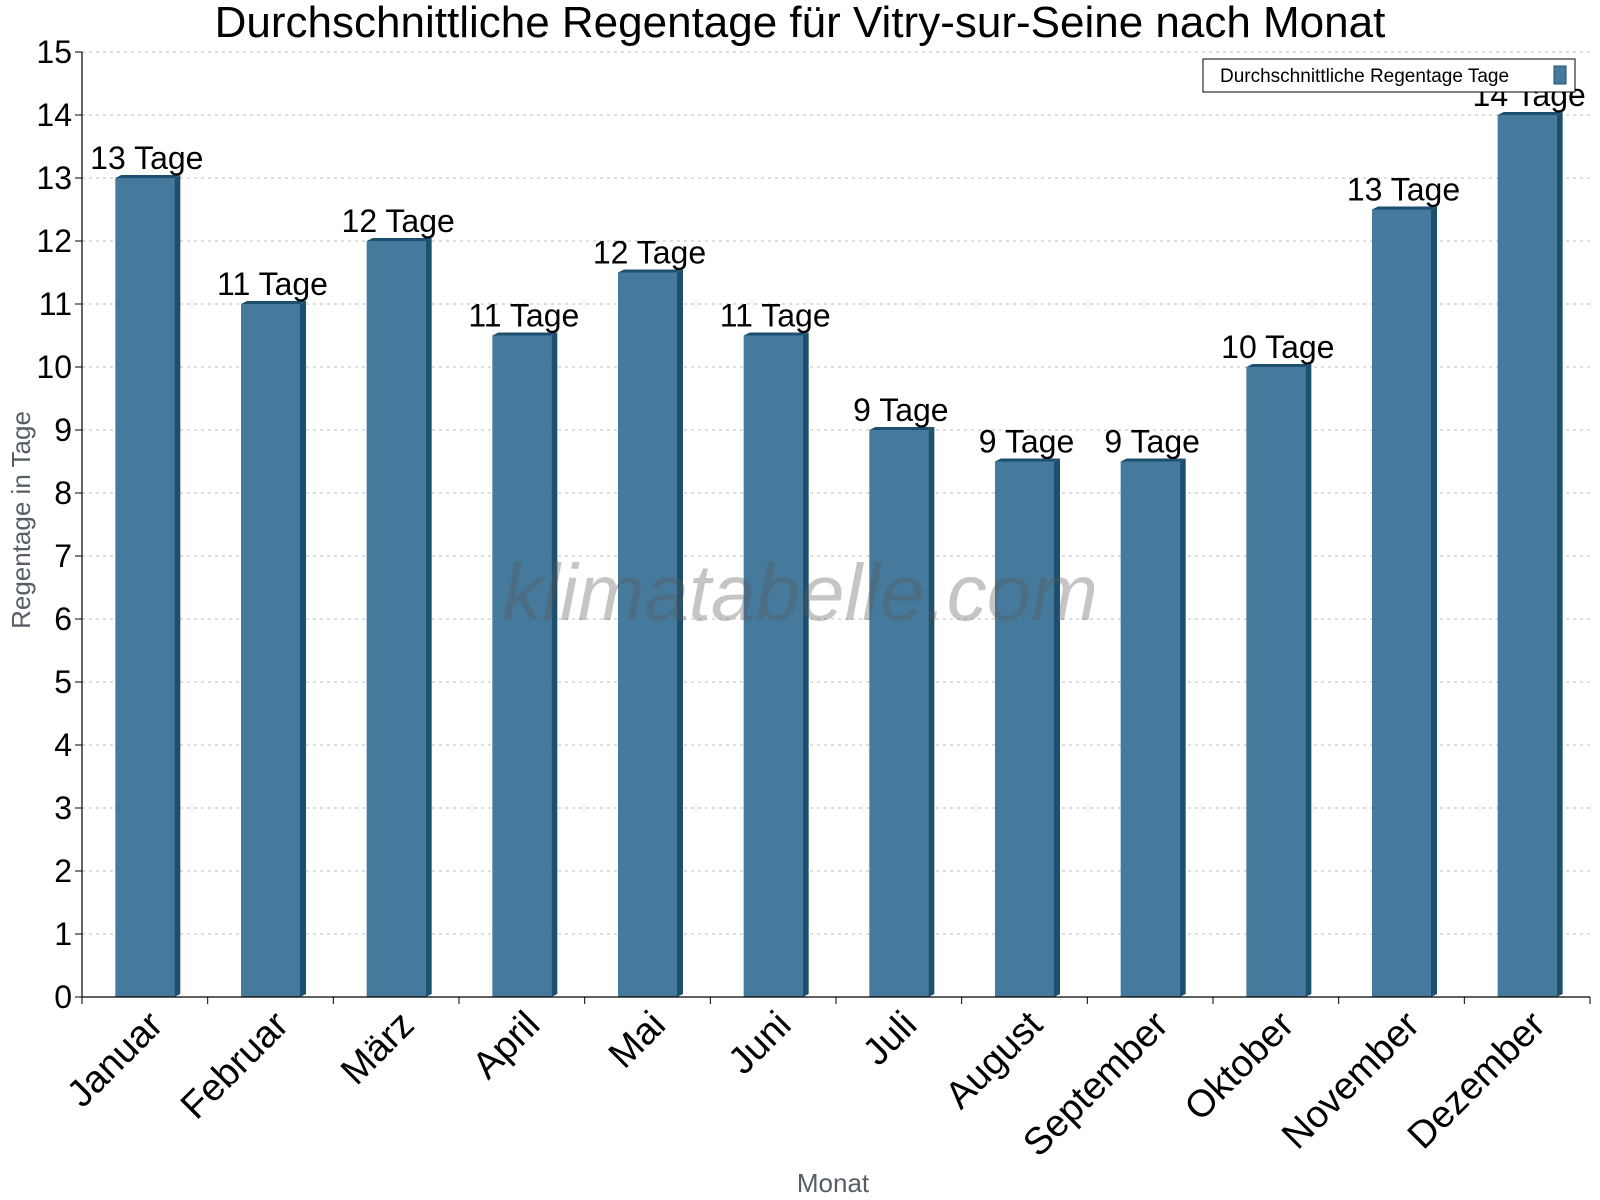 The width and height of the screenshot is (1600, 1200). I want to click on bar-dezember, so click(1530, 554).